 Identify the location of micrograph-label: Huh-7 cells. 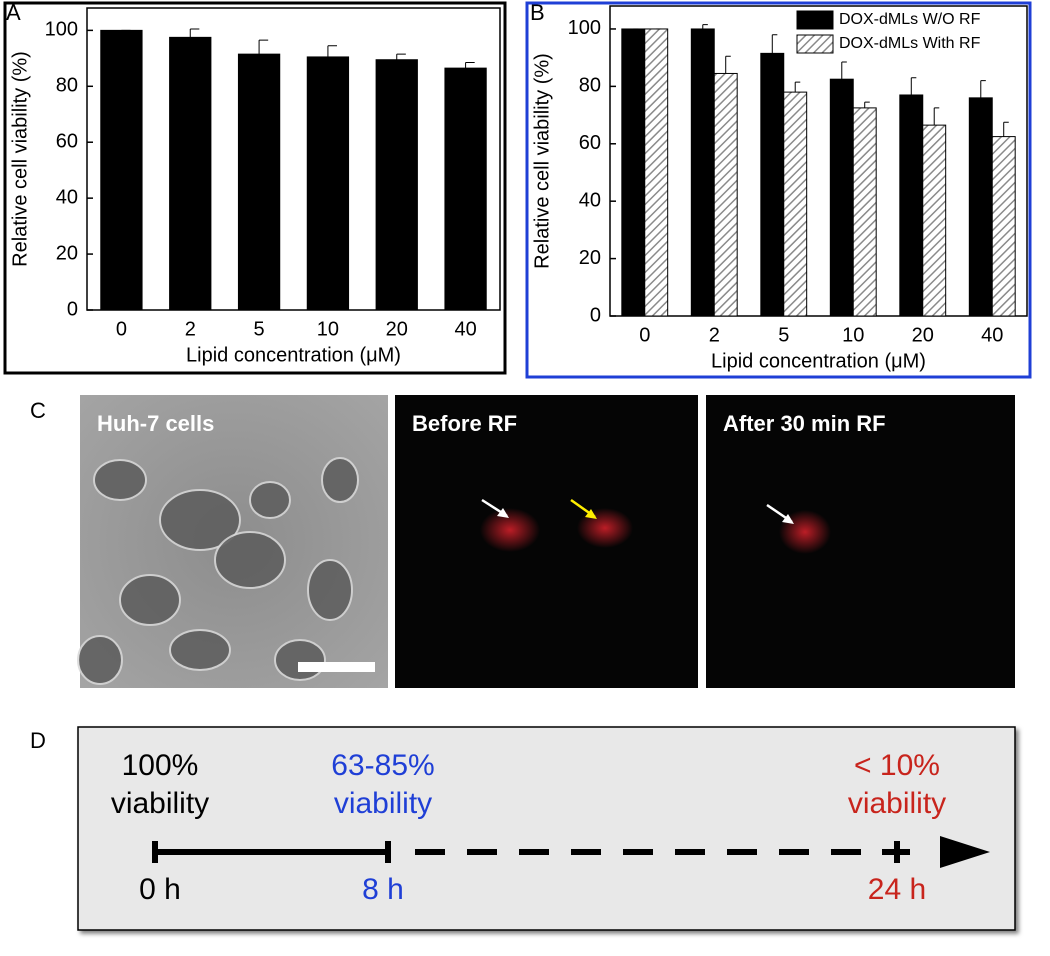
(155, 423).